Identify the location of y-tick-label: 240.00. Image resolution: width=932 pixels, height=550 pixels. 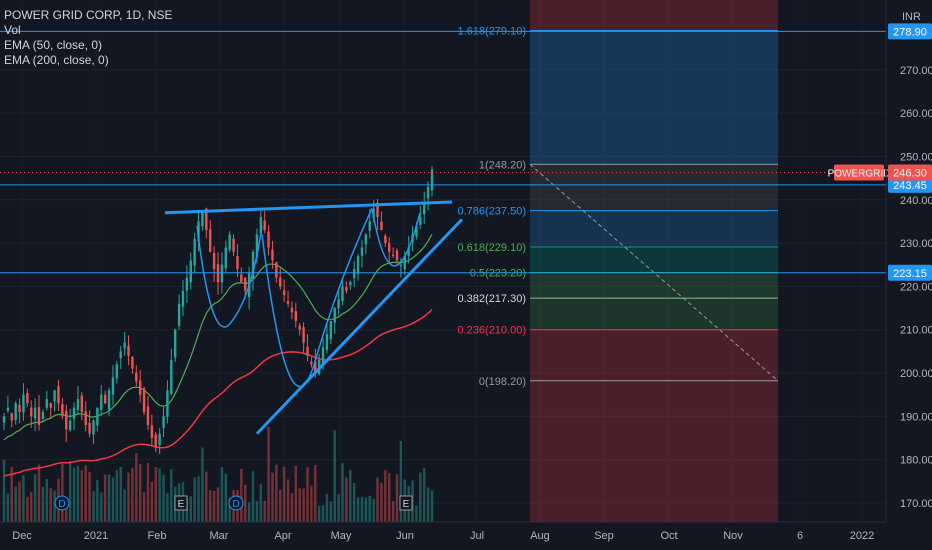
(916, 201).